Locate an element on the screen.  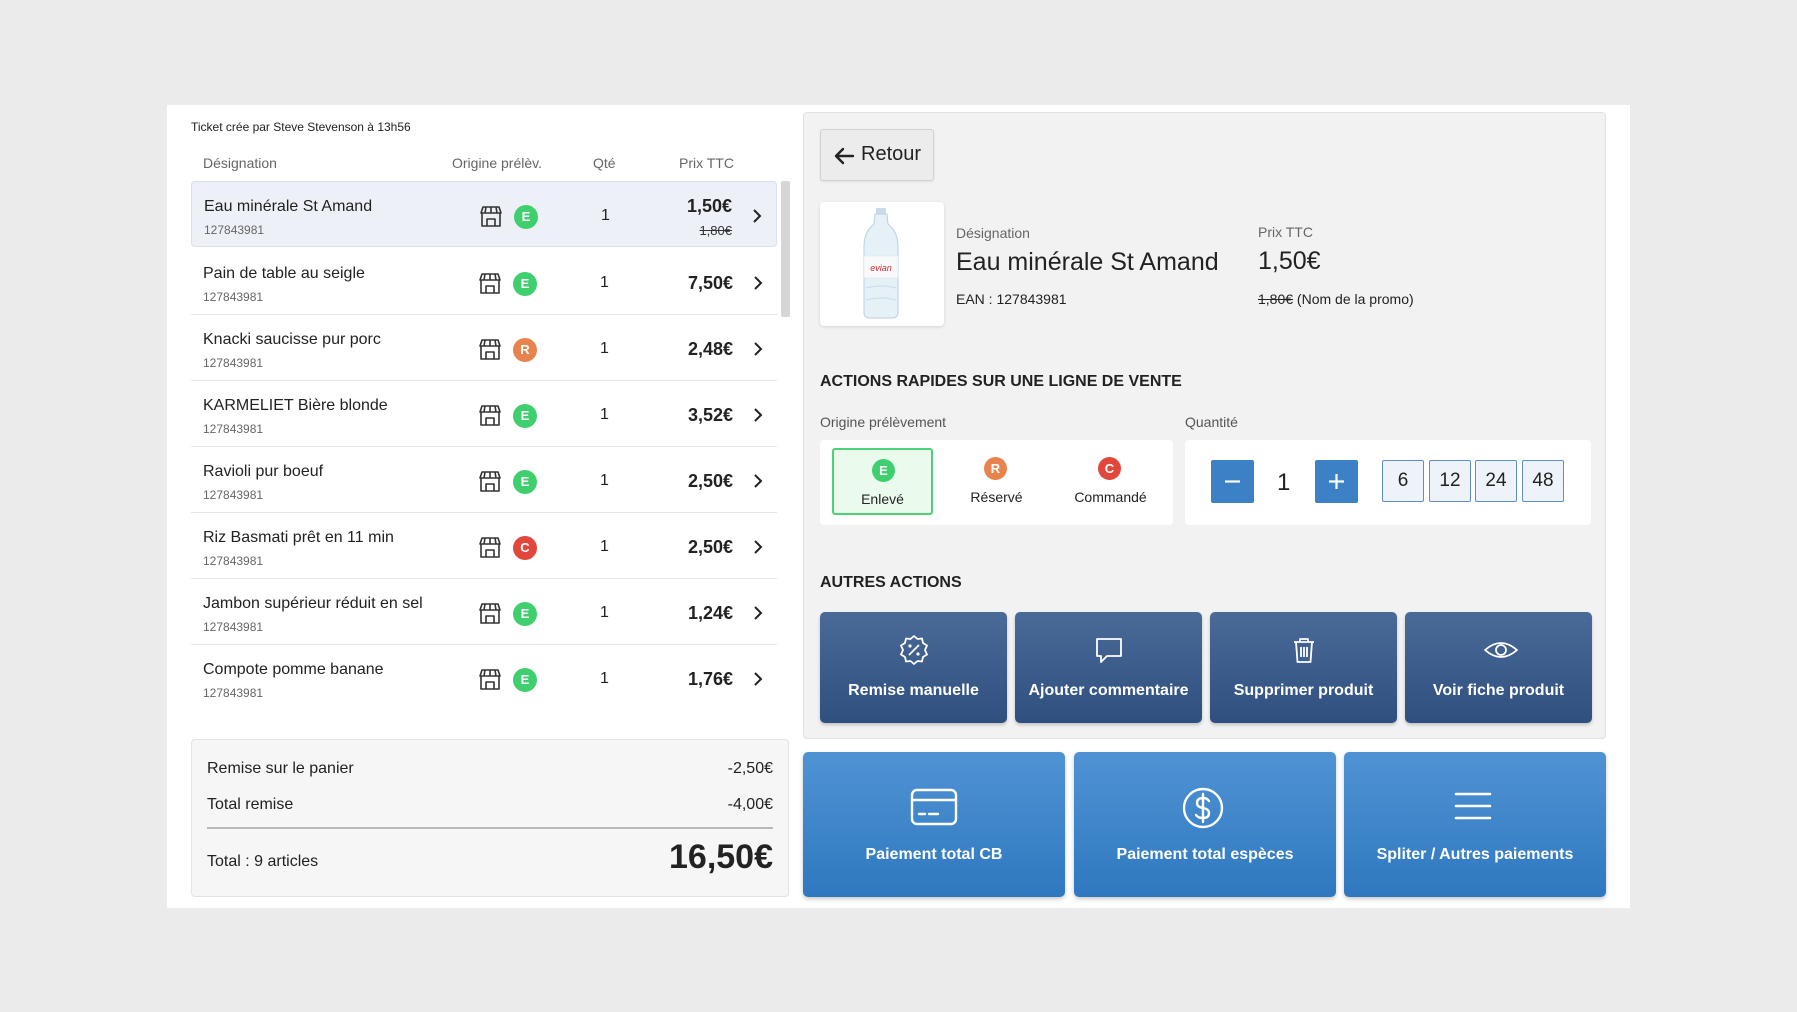
comment-icon is located at coordinates (1109, 650).